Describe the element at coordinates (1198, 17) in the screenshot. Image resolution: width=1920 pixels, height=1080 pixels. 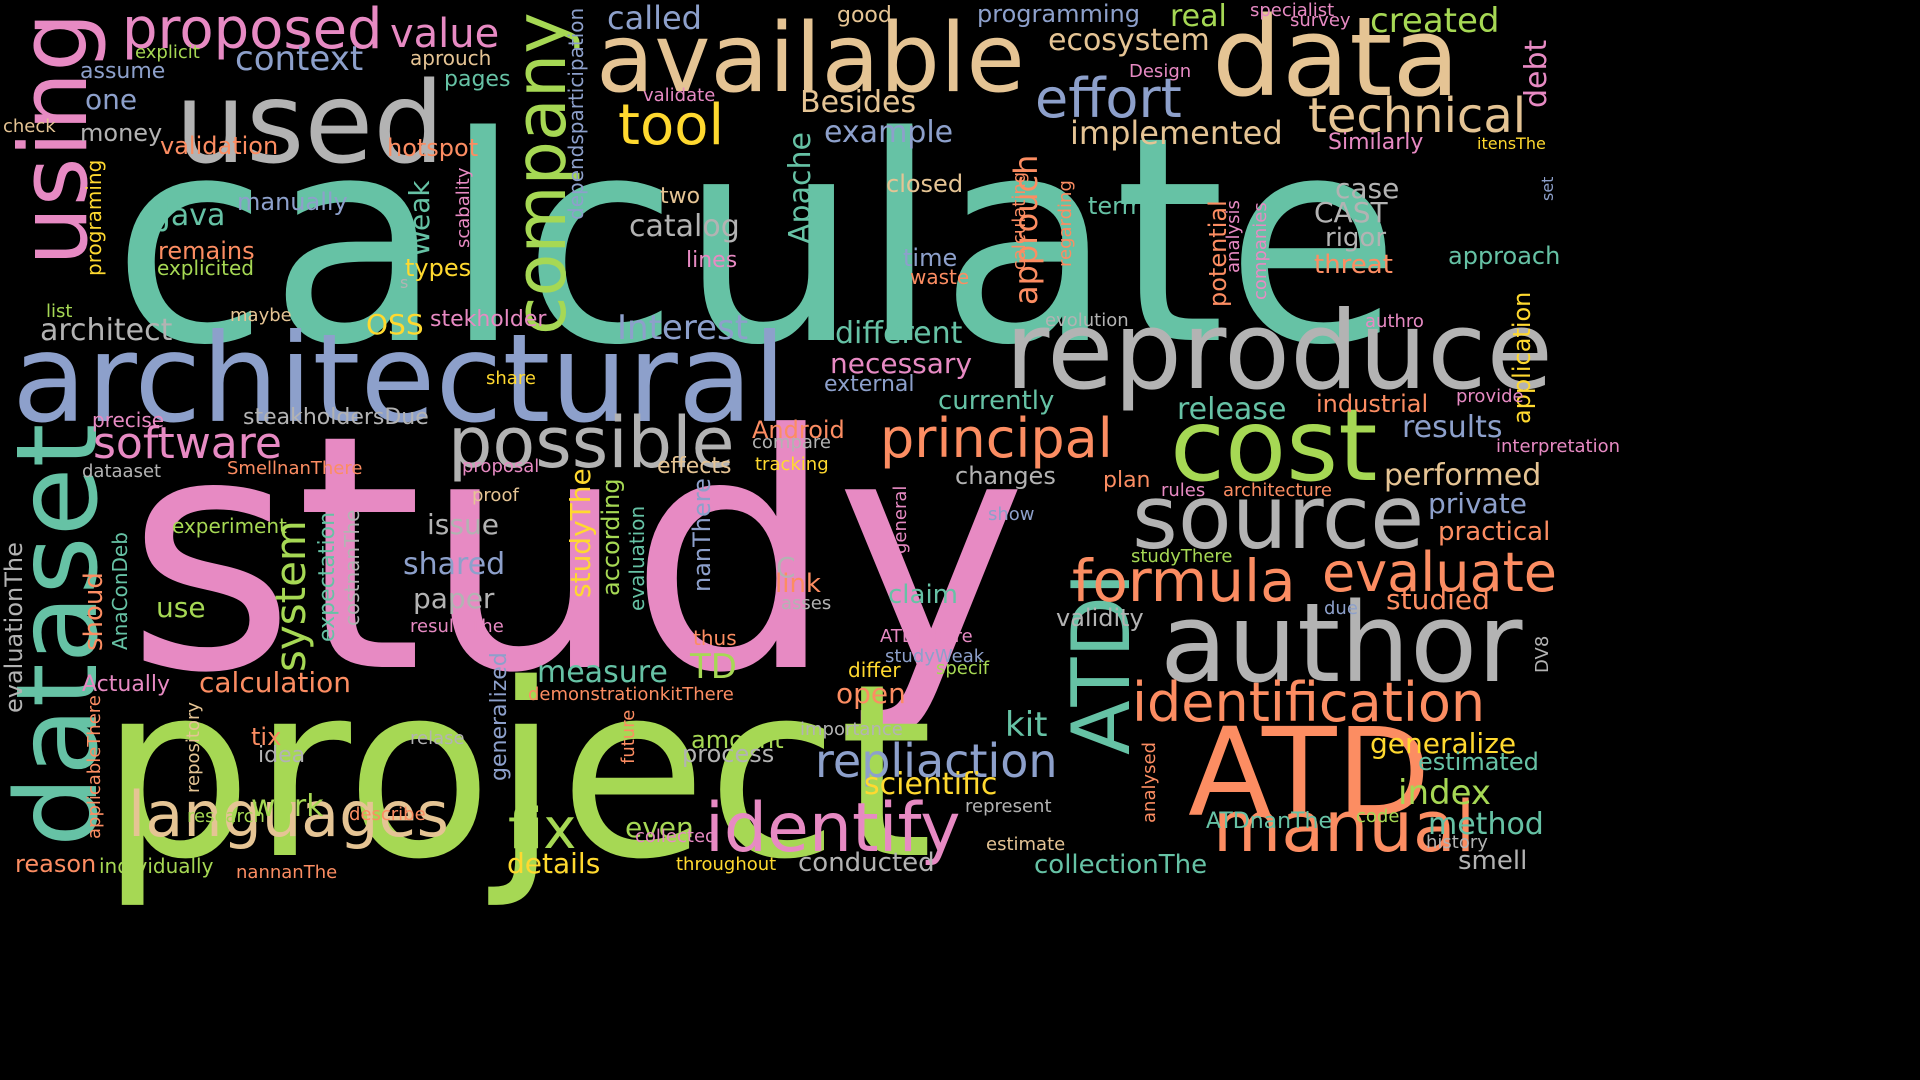
I see `cloud-word: real` at that location.